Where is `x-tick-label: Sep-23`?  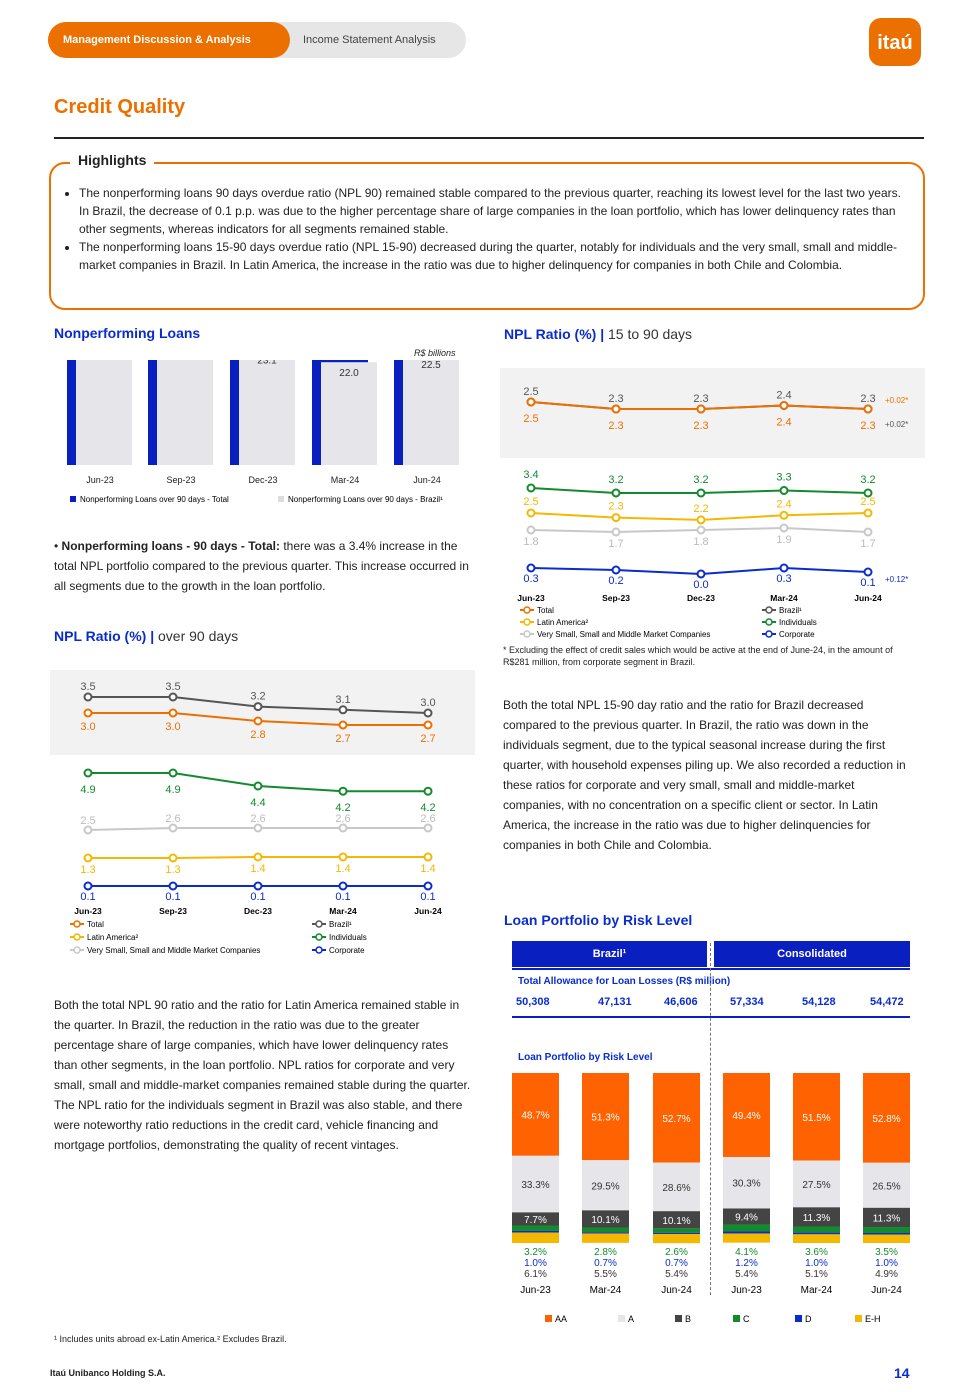 x-tick-label: Sep-23 is located at coordinates (180, 480).